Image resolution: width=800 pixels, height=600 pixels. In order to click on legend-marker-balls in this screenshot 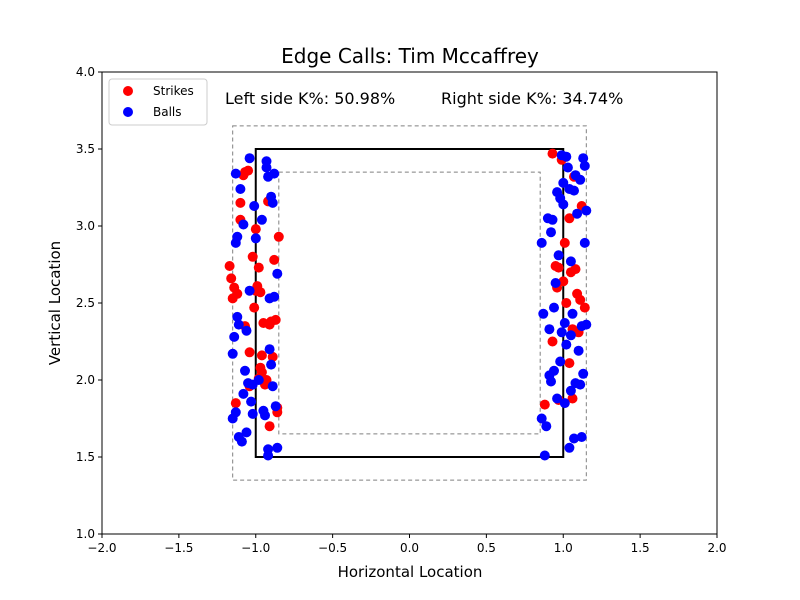, I will do `click(128, 112)`.